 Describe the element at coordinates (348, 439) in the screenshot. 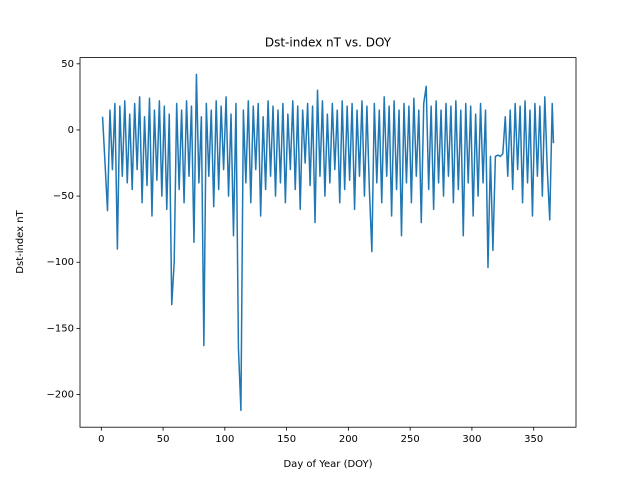

I see `x-tick-label: 200` at that location.